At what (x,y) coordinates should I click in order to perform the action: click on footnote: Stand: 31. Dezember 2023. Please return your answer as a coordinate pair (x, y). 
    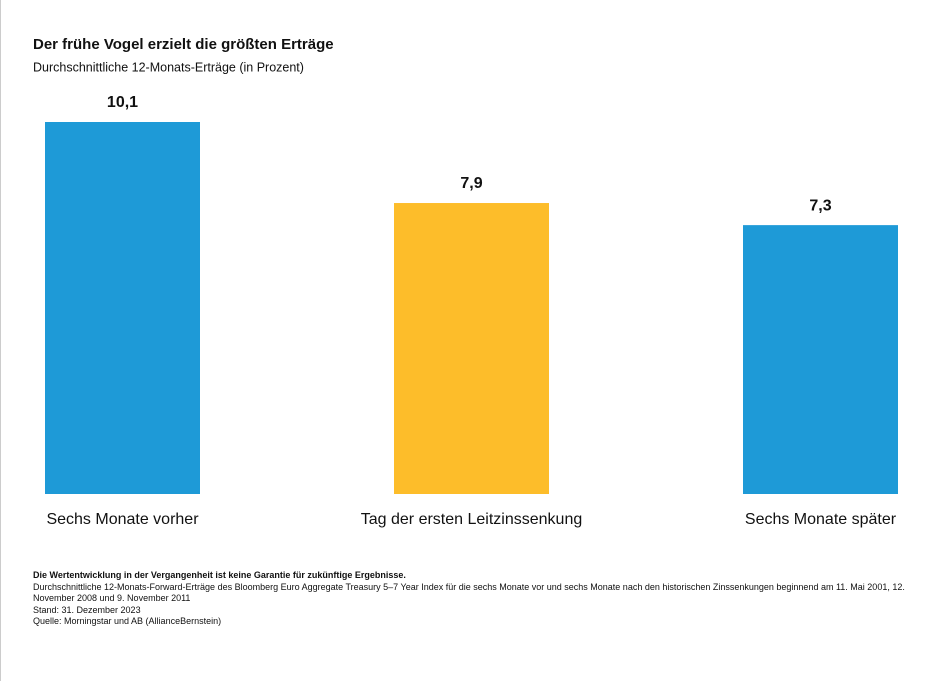
    Looking at the image, I should click on (87, 609).